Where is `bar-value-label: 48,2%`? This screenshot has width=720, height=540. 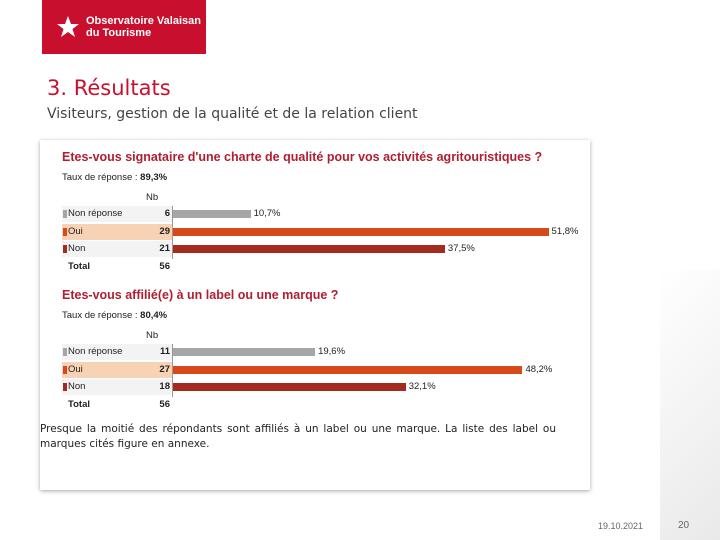 bar-value-label: 48,2% is located at coordinates (539, 369).